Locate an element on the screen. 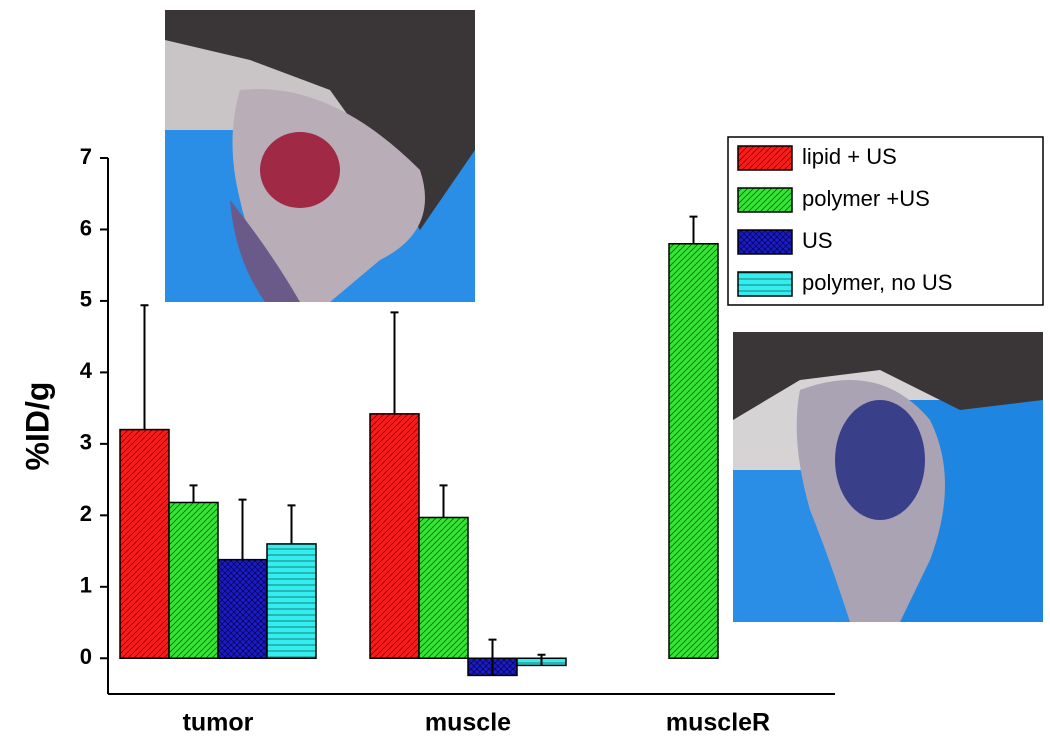 The image size is (1050, 749). x-tick-label: tumor is located at coordinates (218, 723).